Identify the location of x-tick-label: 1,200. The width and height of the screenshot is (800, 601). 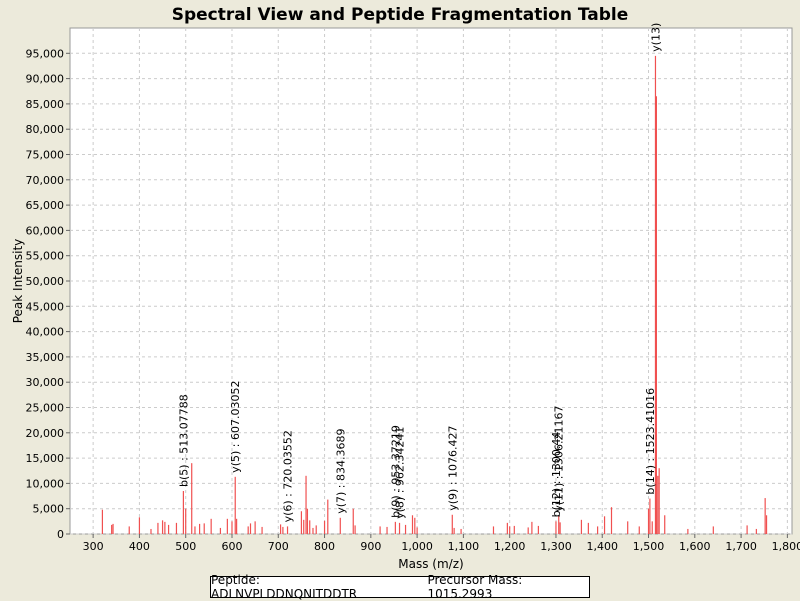
(510, 546).